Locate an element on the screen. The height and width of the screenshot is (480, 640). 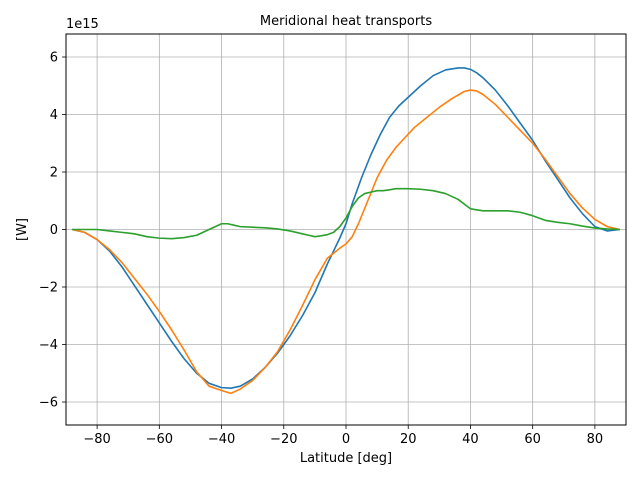
y-axis-label: [W] is located at coordinates (22, 229).